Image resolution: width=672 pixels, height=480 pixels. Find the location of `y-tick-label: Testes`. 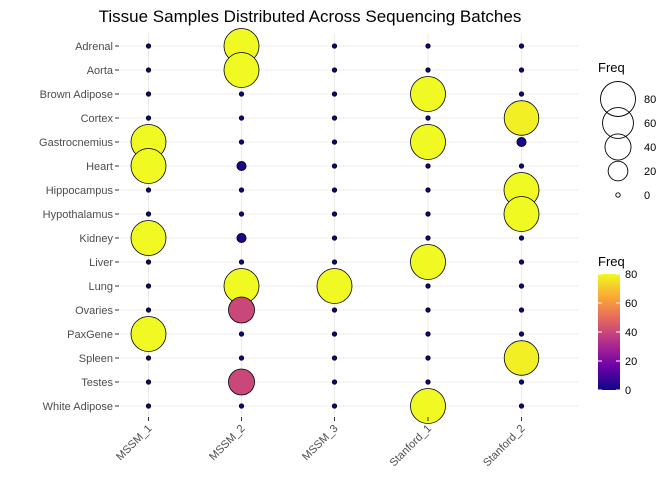

y-tick-label: Testes is located at coordinates (97, 383).